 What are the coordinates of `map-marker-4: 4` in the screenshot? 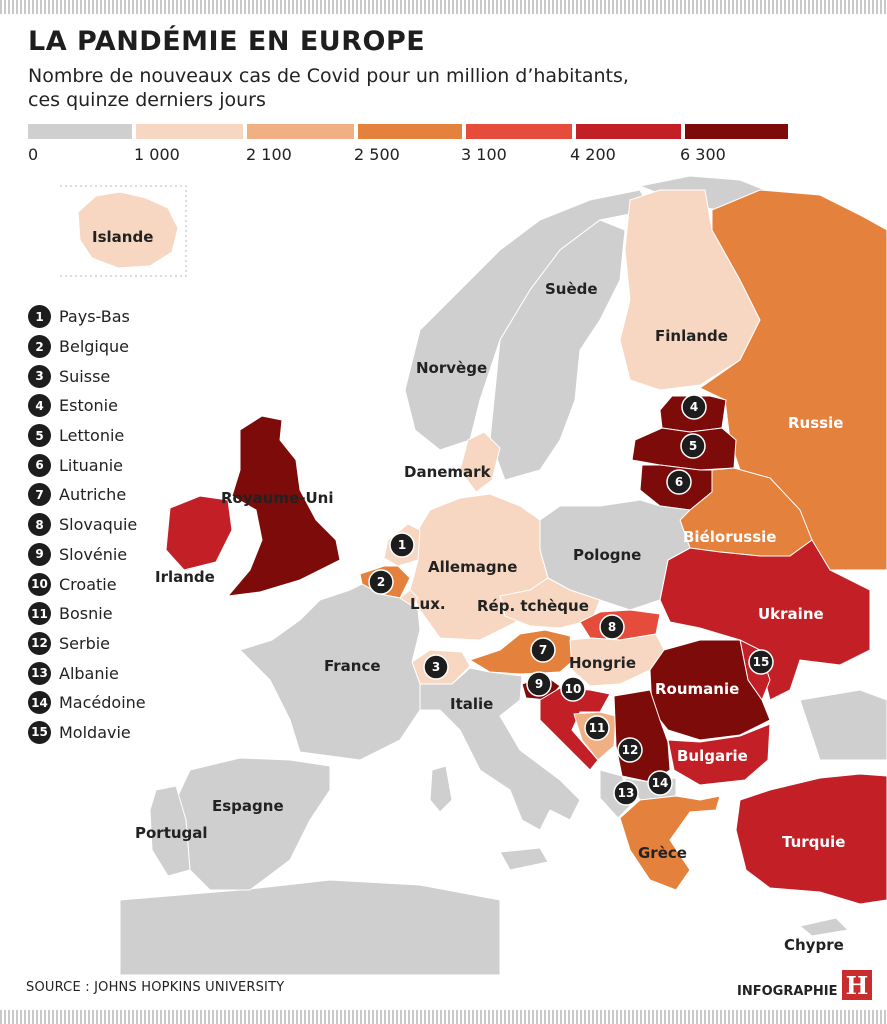 It's located at (694, 407).